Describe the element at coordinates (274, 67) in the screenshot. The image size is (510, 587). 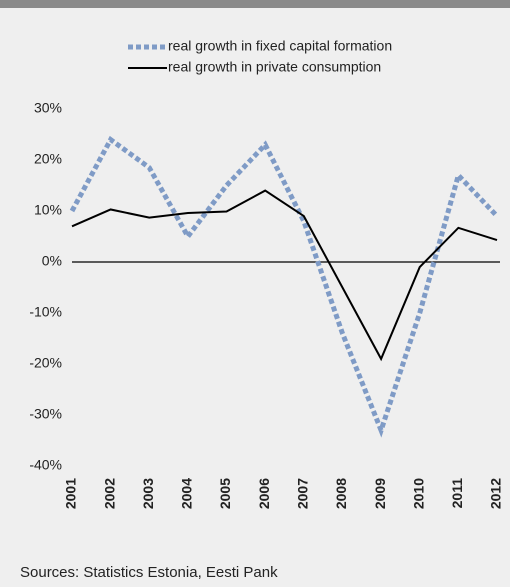
I see `legend-label: real growth in private consumption` at that location.